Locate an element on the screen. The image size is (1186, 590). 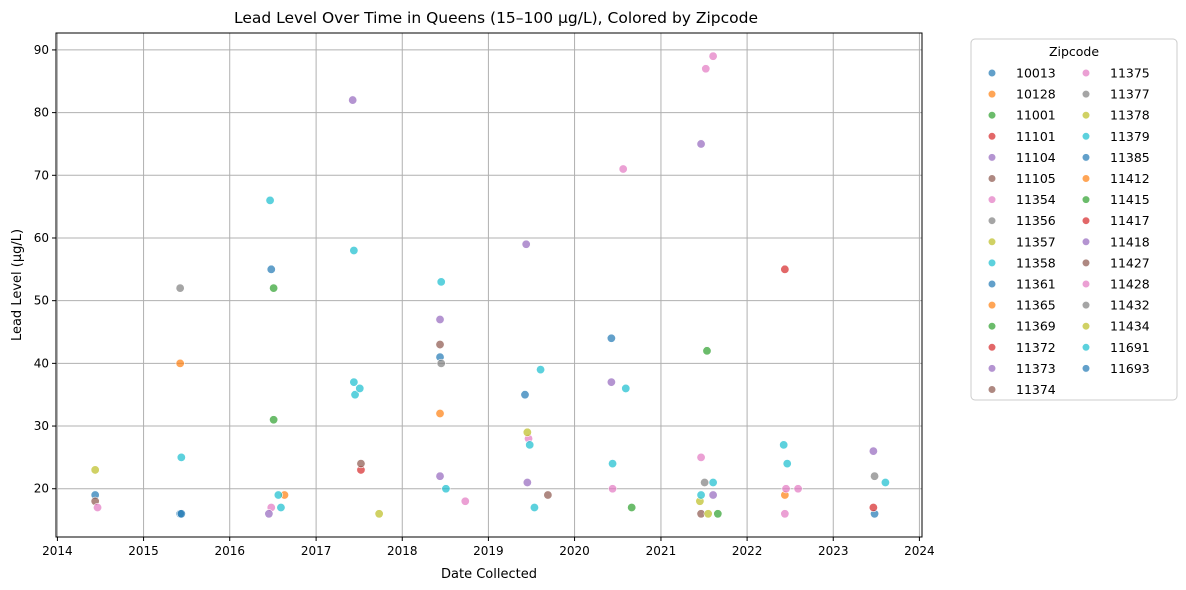
legend-label-11378: 11378 is located at coordinates (1130, 115).